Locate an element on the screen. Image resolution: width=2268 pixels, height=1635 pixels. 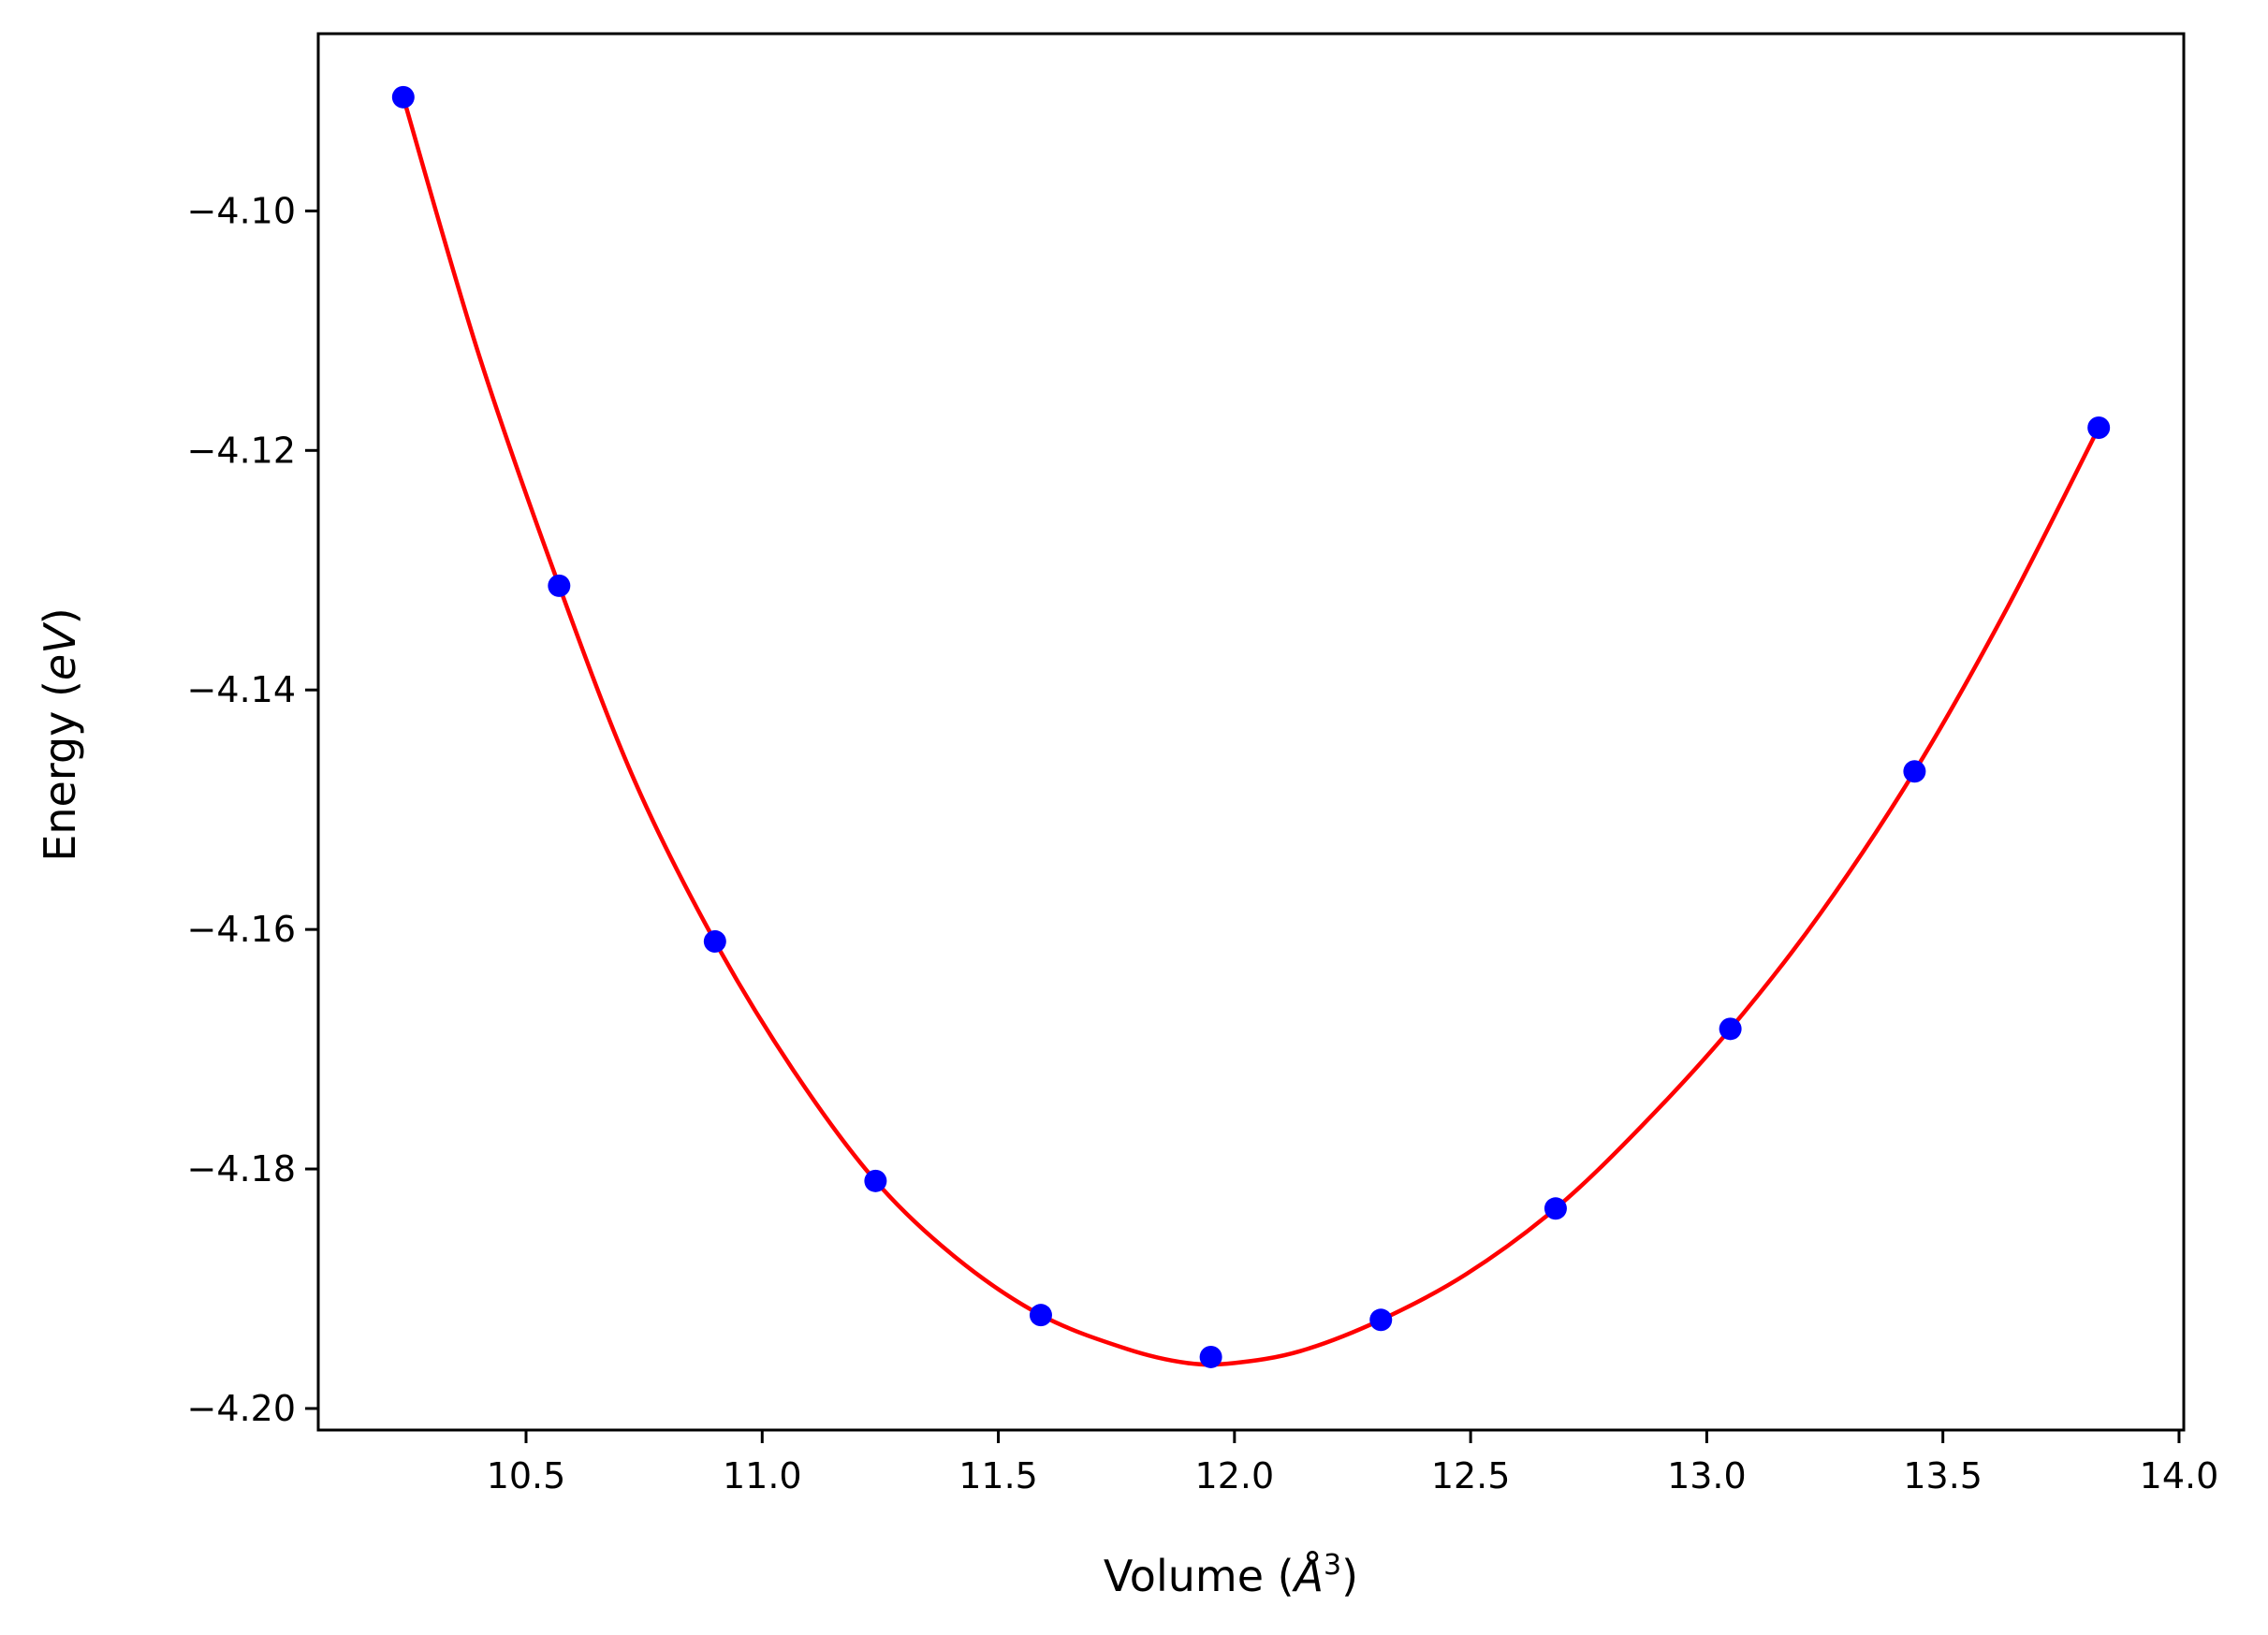
x-tick-label: 12.5 is located at coordinates (1471, 1475).